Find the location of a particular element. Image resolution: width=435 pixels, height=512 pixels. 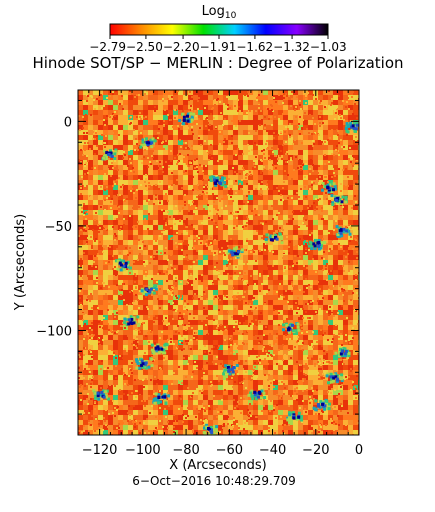

x-tick-label: −20 is located at coordinates (315, 450).